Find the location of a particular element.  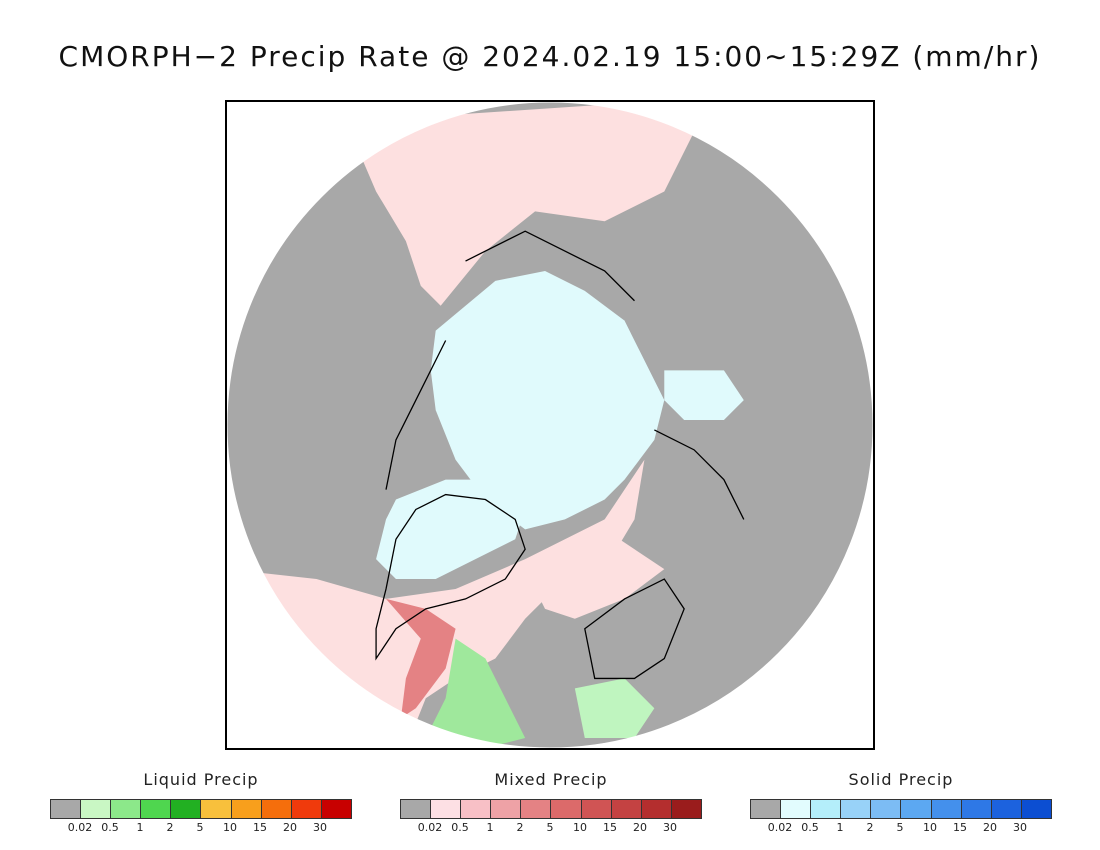

liquid-precip-atlantic is located at coordinates (475, 693).